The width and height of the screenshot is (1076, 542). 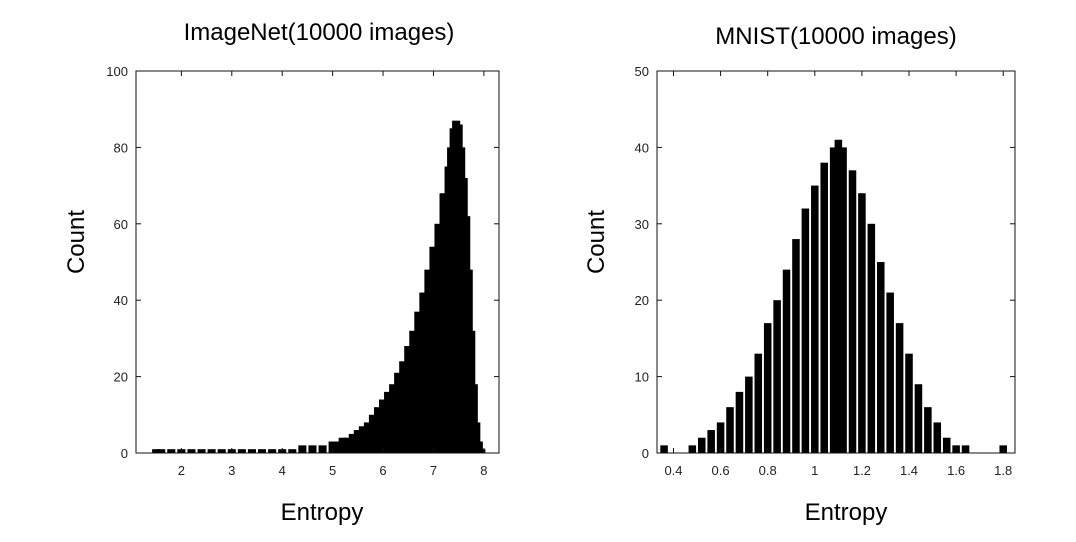 I want to click on y-tick-label: 60, so click(x=121, y=224).